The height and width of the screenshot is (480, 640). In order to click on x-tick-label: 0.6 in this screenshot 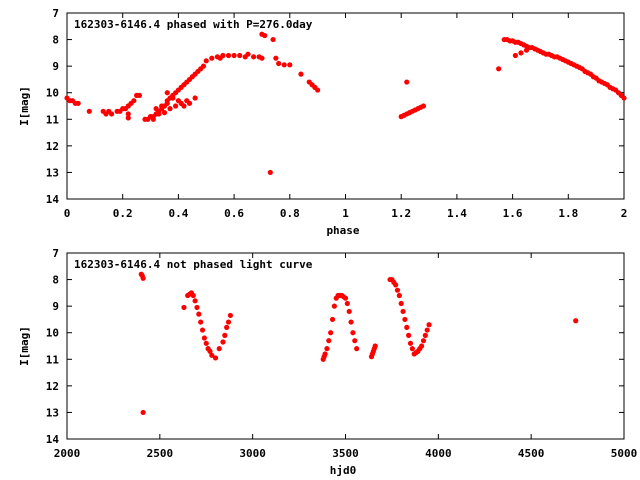, I will do `click(234, 213)`.